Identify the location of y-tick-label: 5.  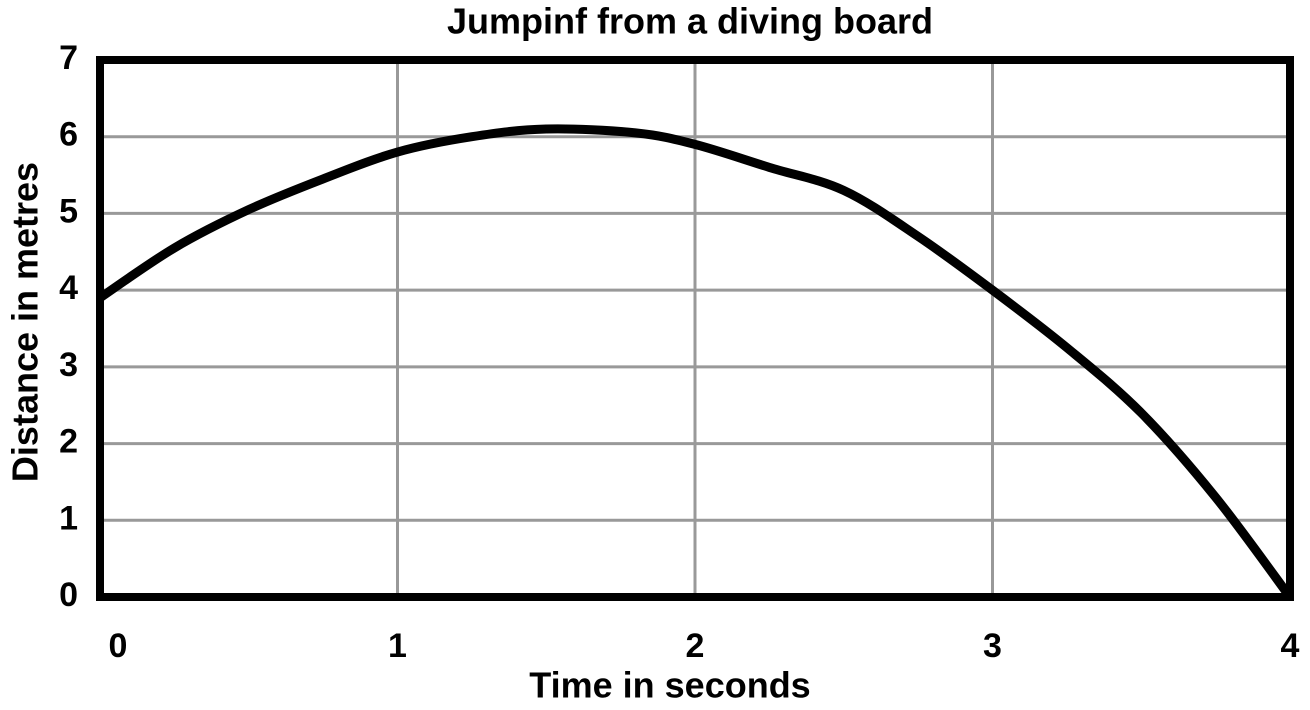
(68, 211).